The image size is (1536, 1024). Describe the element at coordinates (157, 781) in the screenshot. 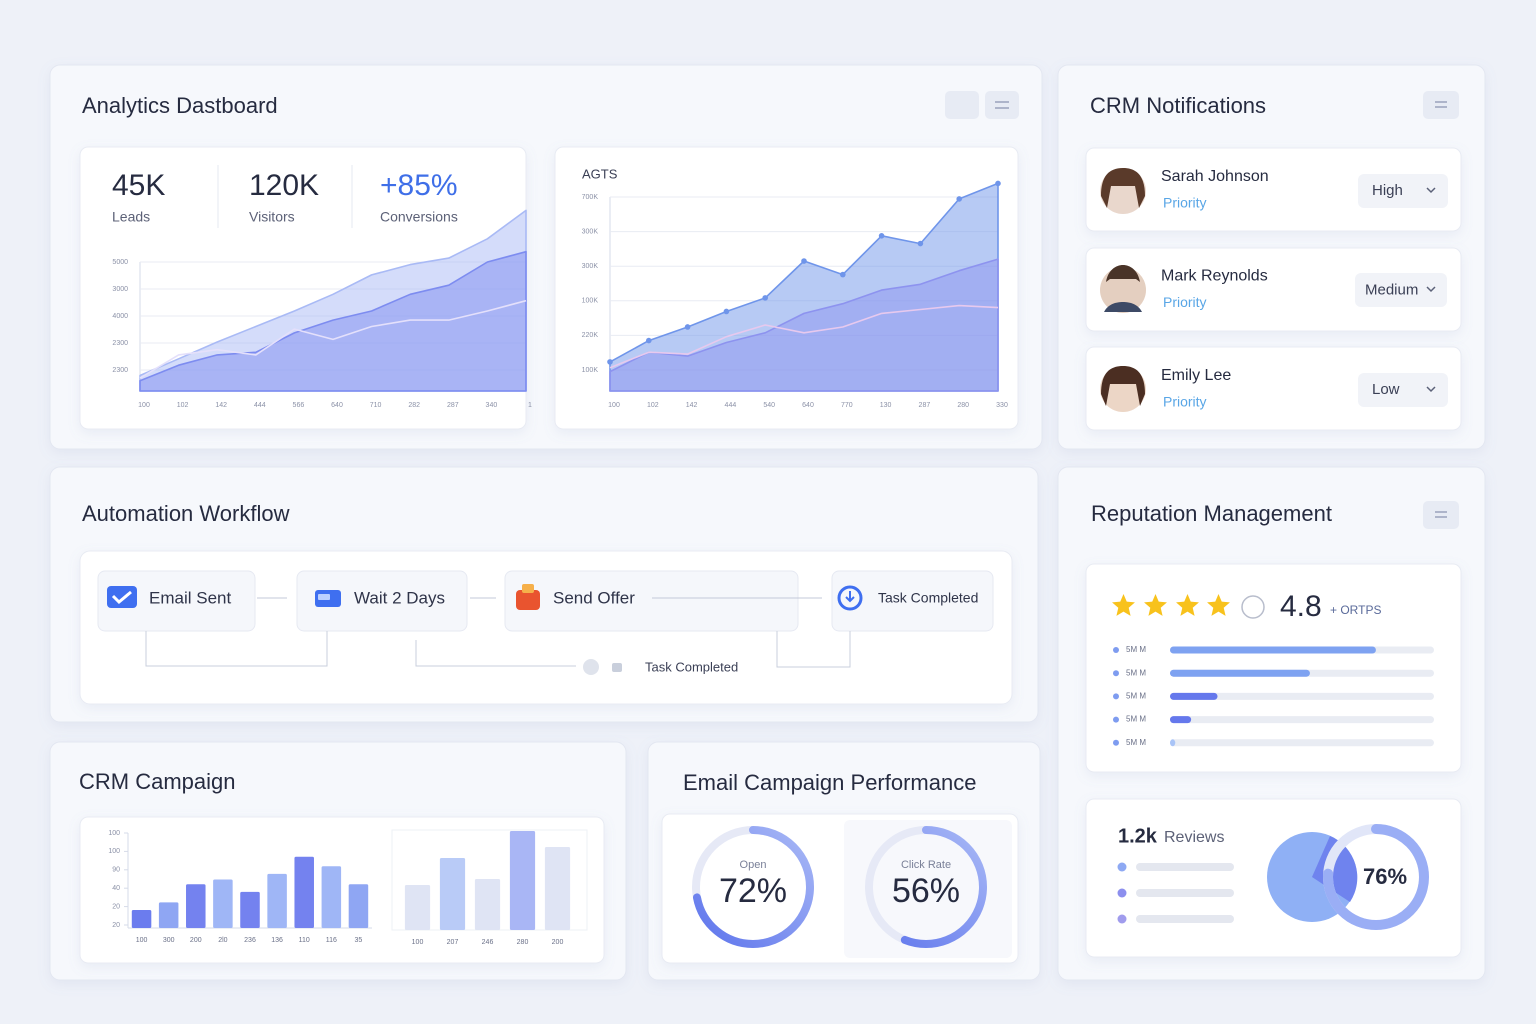

I see `panel-title: CRM Campaign` at that location.